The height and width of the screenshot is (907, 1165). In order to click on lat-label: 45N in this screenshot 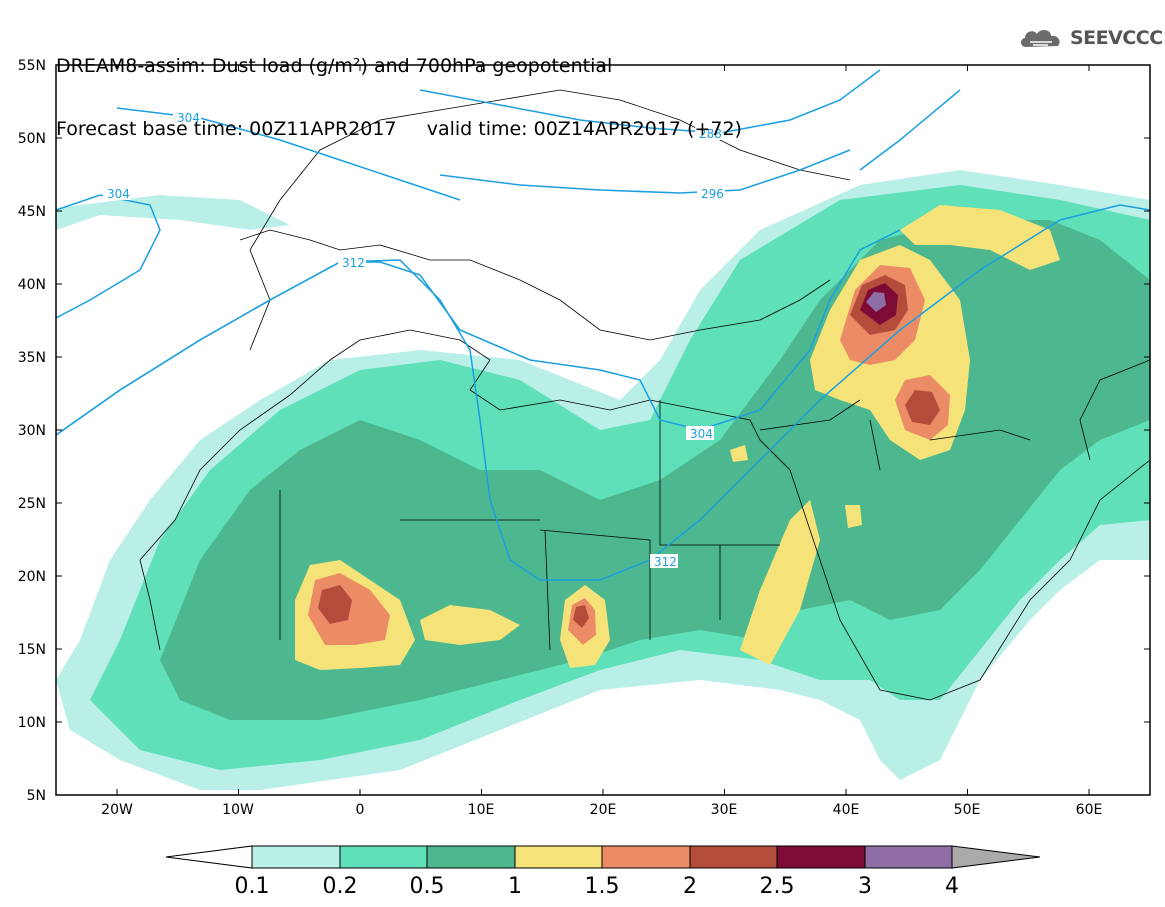, I will do `click(32, 212)`.